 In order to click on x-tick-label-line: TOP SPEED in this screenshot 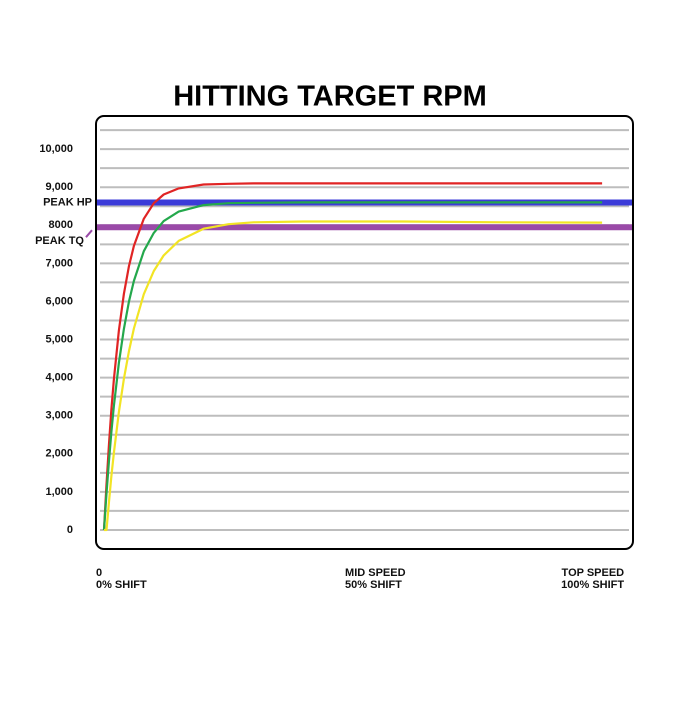, I will do `click(593, 573)`.